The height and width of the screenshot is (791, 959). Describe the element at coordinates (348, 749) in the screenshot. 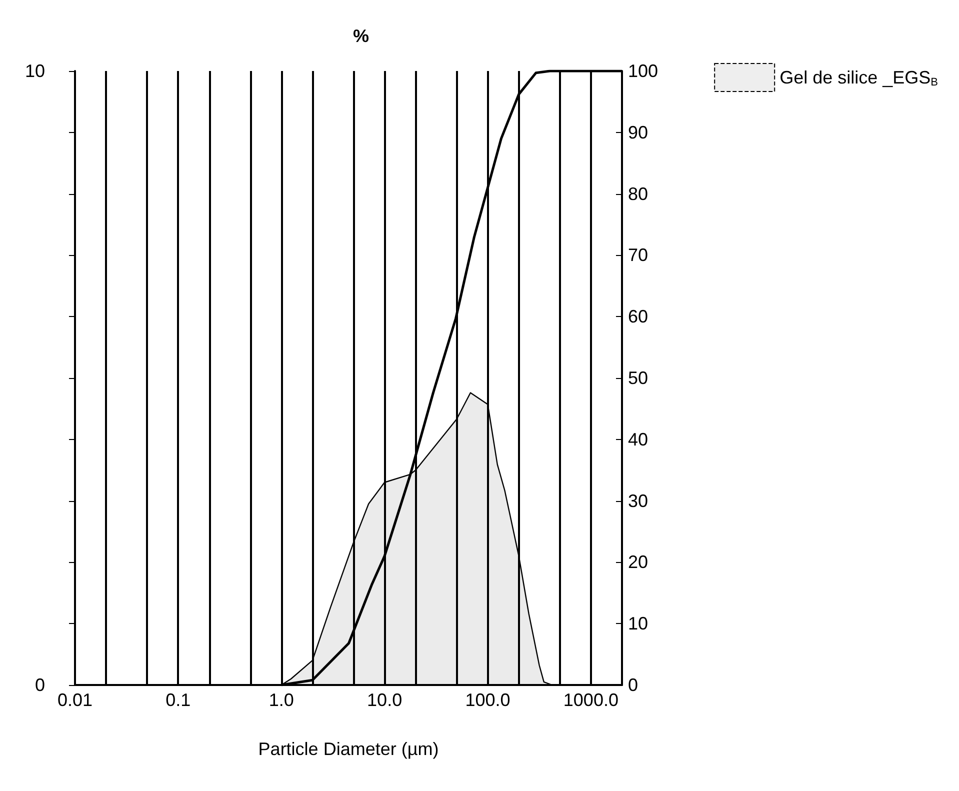

I see `x-axis-title: Particle Diameter (µm)` at that location.